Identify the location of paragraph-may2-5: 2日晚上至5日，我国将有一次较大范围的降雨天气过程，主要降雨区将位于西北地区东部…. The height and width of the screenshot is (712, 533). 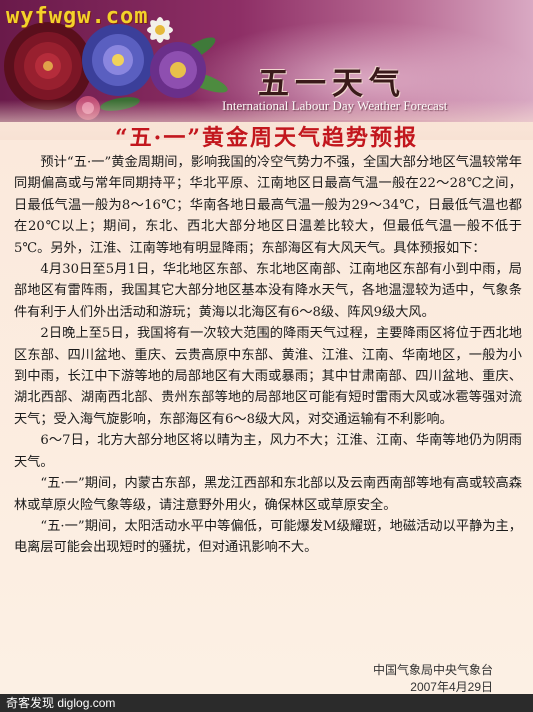
(268, 376).